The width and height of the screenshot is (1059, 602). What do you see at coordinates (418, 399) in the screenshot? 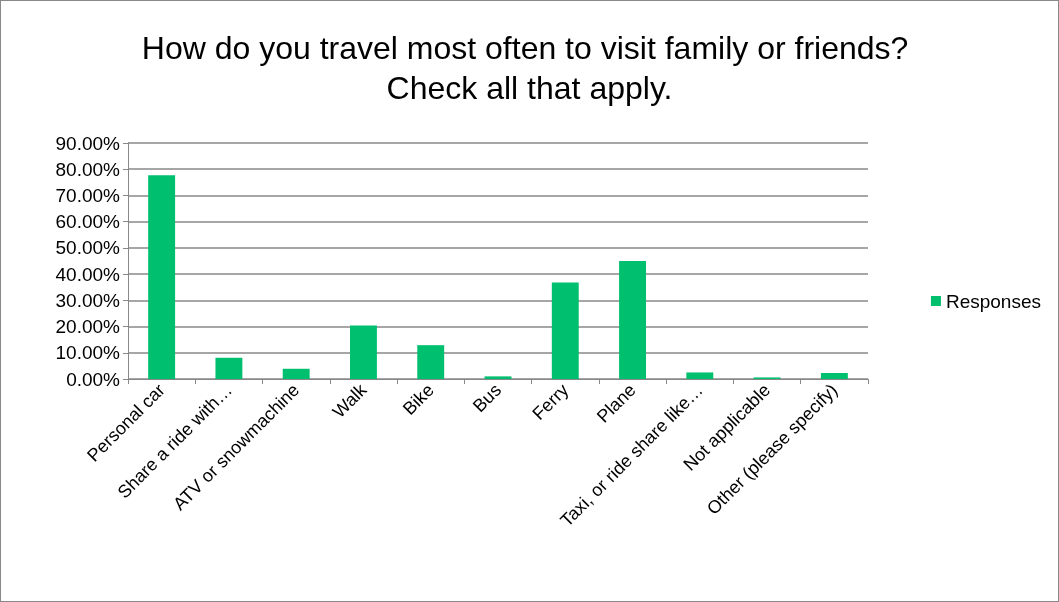
I see `x-tick-label: Bike` at bounding box center [418, 399].